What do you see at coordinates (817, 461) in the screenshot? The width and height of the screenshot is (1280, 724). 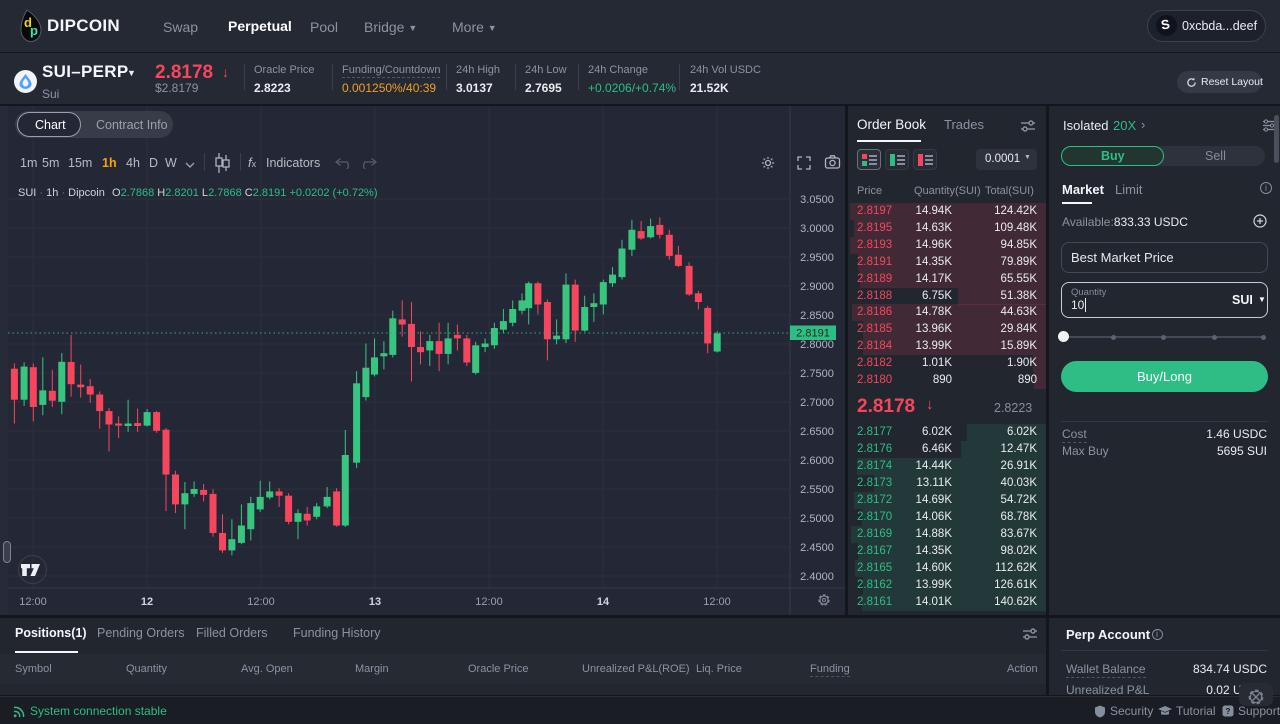 I see `svg-text: 2.6000` at bounding box center [817, 461].